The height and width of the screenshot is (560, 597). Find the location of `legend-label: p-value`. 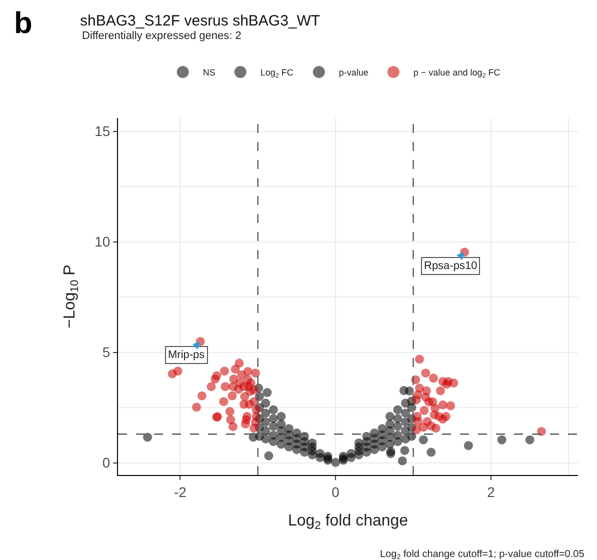

legend-label: p-value is located at coordinates (353, 73).